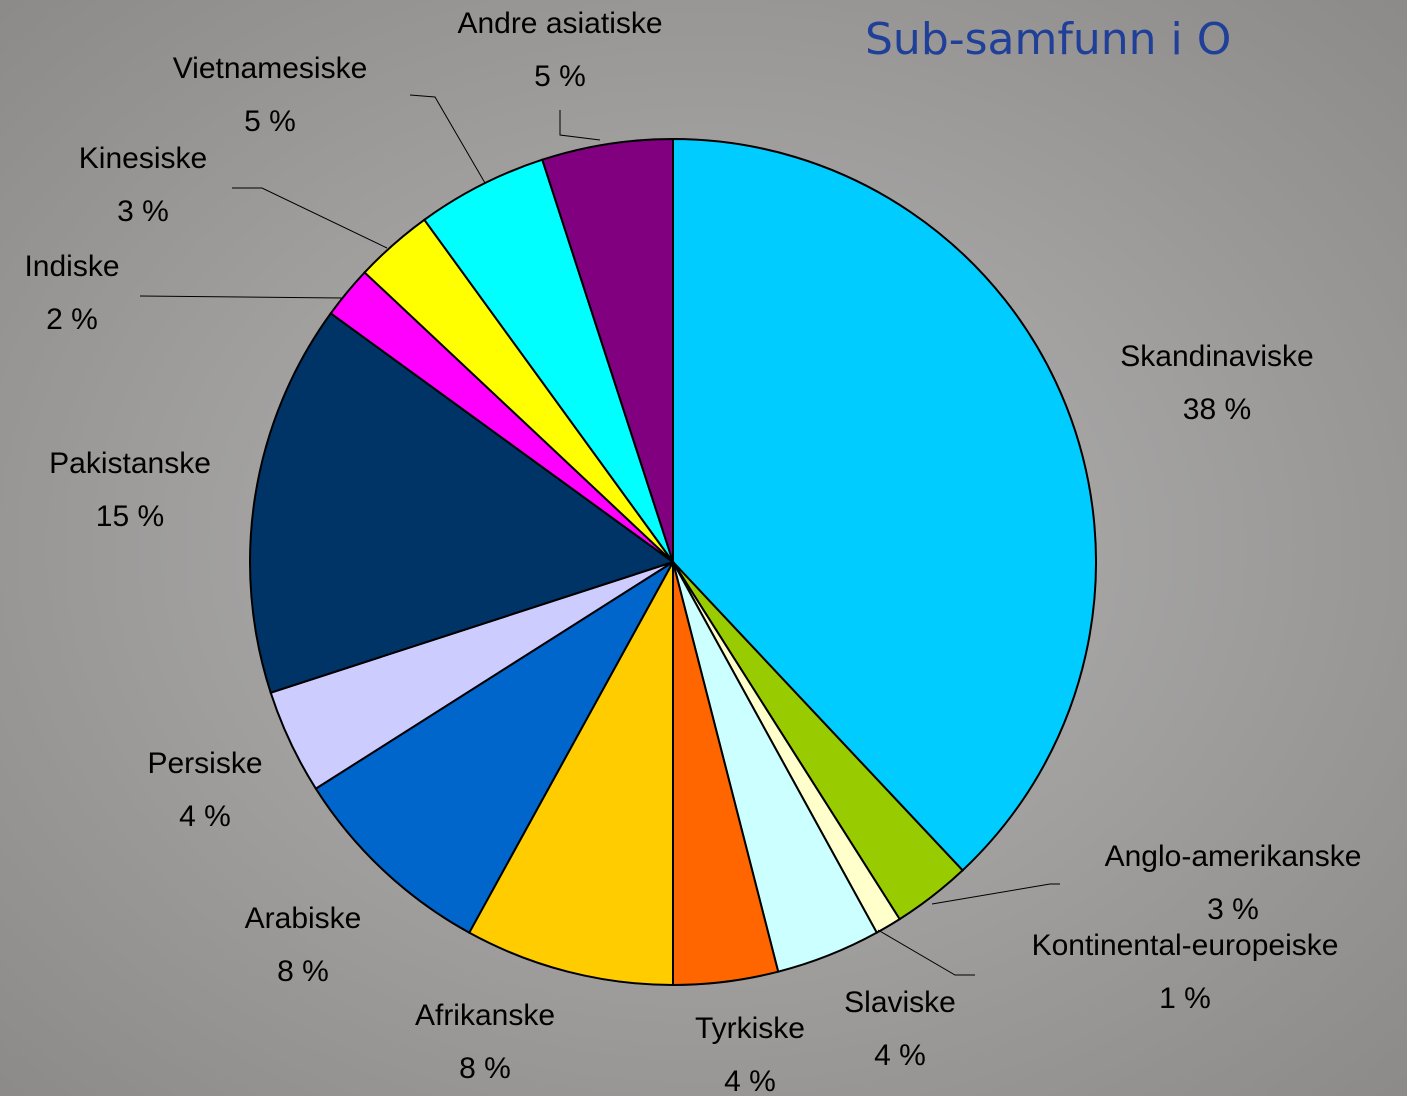 This screenshot has height=1096, width=1407. Describe the element at coordinates (130, 516) in the screenshot. I see `slice-value-label: 15 %` at that location.